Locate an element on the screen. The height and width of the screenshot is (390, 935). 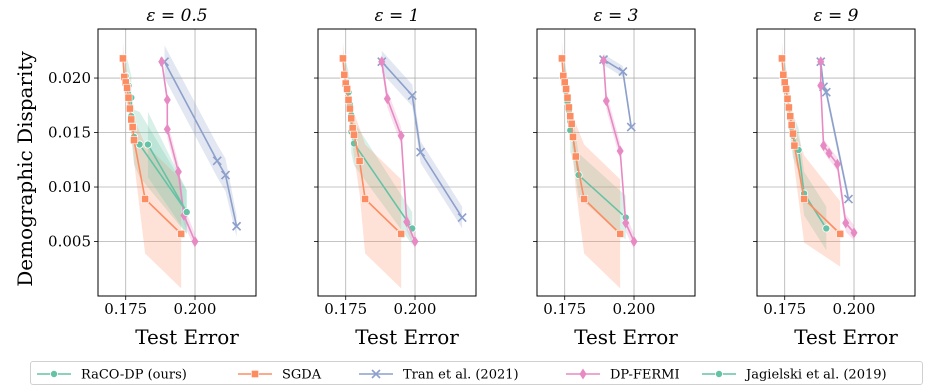
y-axis-title: Demographic Disparity is located at coordinates (25, 169).